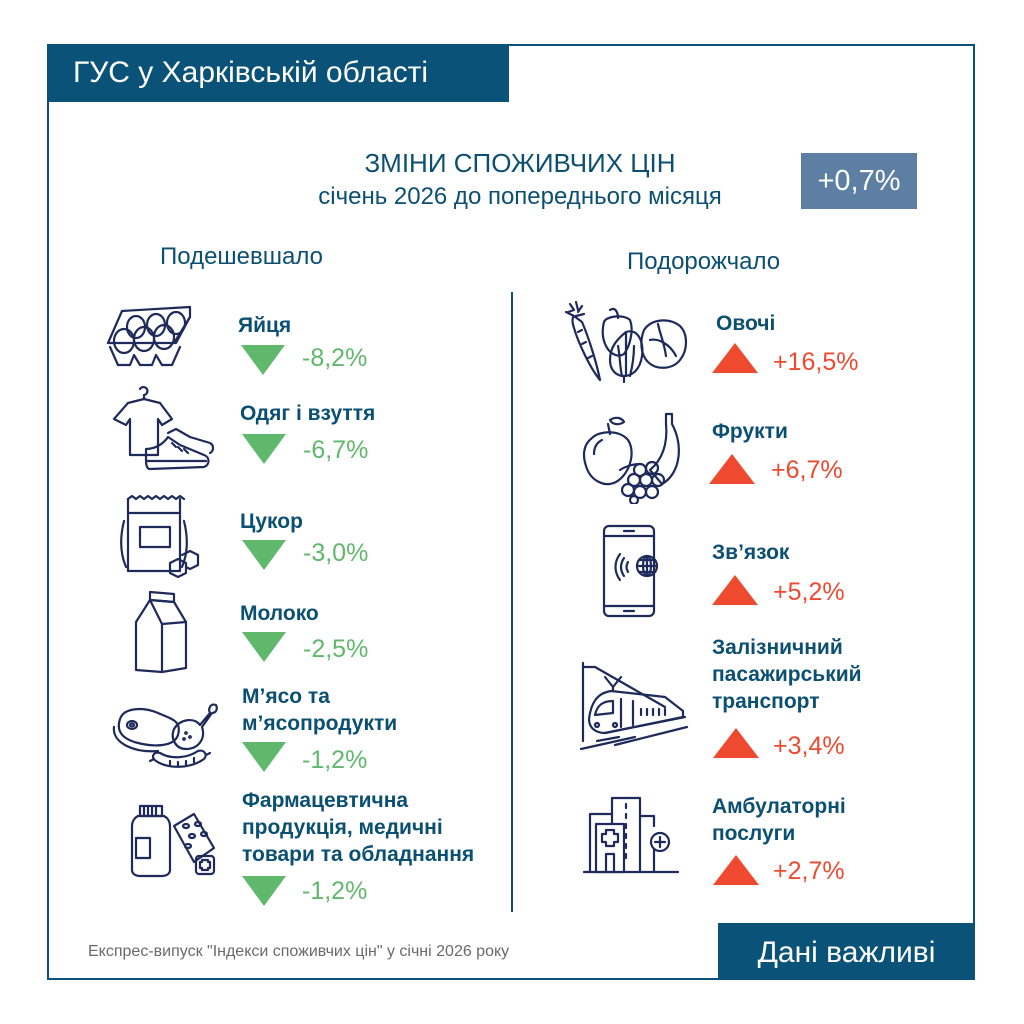 Image resolution: width=1024 pixels, height=1024 pixels. I want to click on clothes-shoes-icon, so click(161, 432).